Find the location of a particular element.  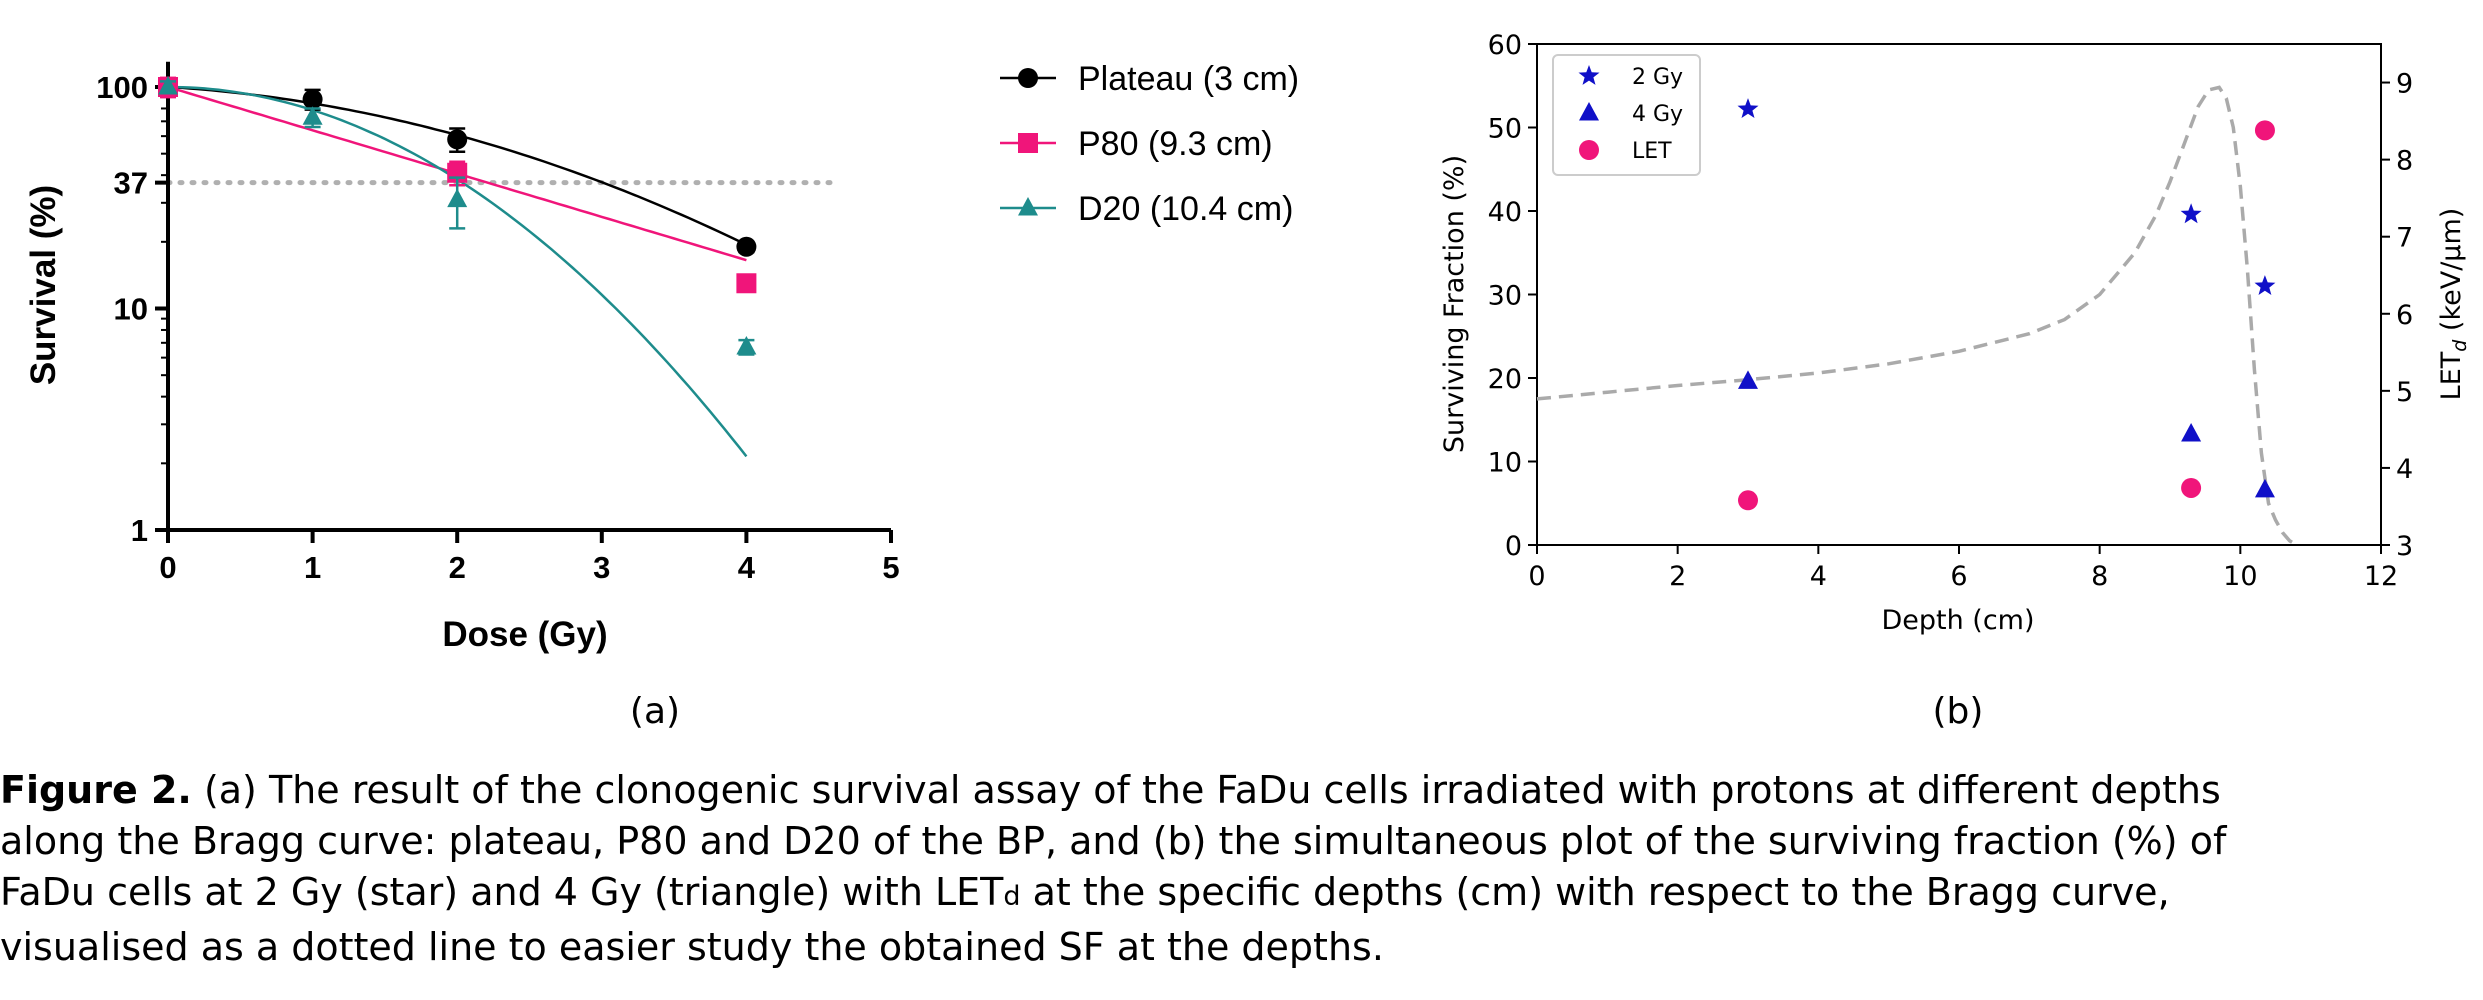

a-ylabel: Survival (%) is located at coordinates (43, 285).